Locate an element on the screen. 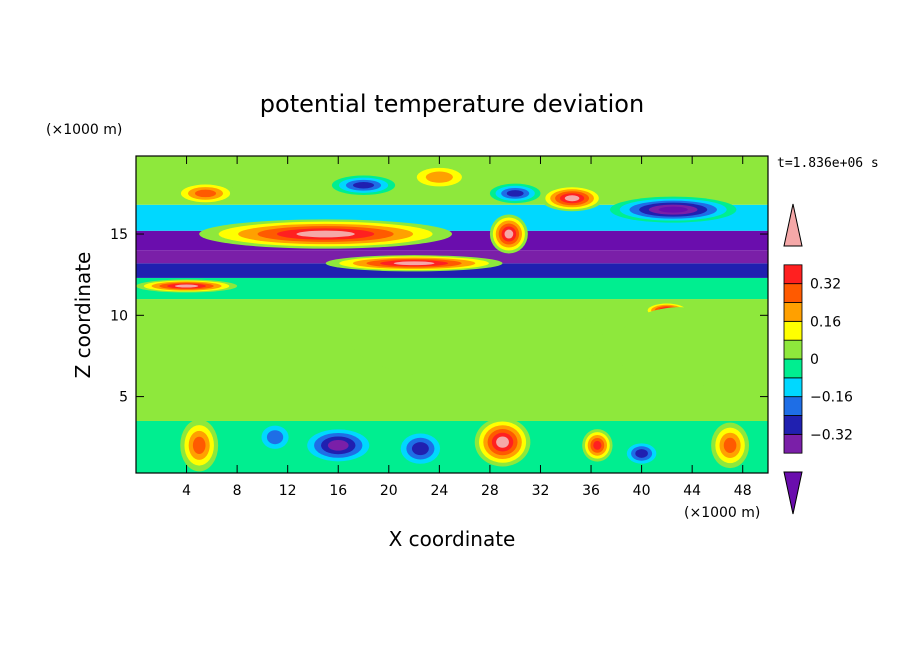  x-tick-label: 48 is located at coordinates (743, 491).